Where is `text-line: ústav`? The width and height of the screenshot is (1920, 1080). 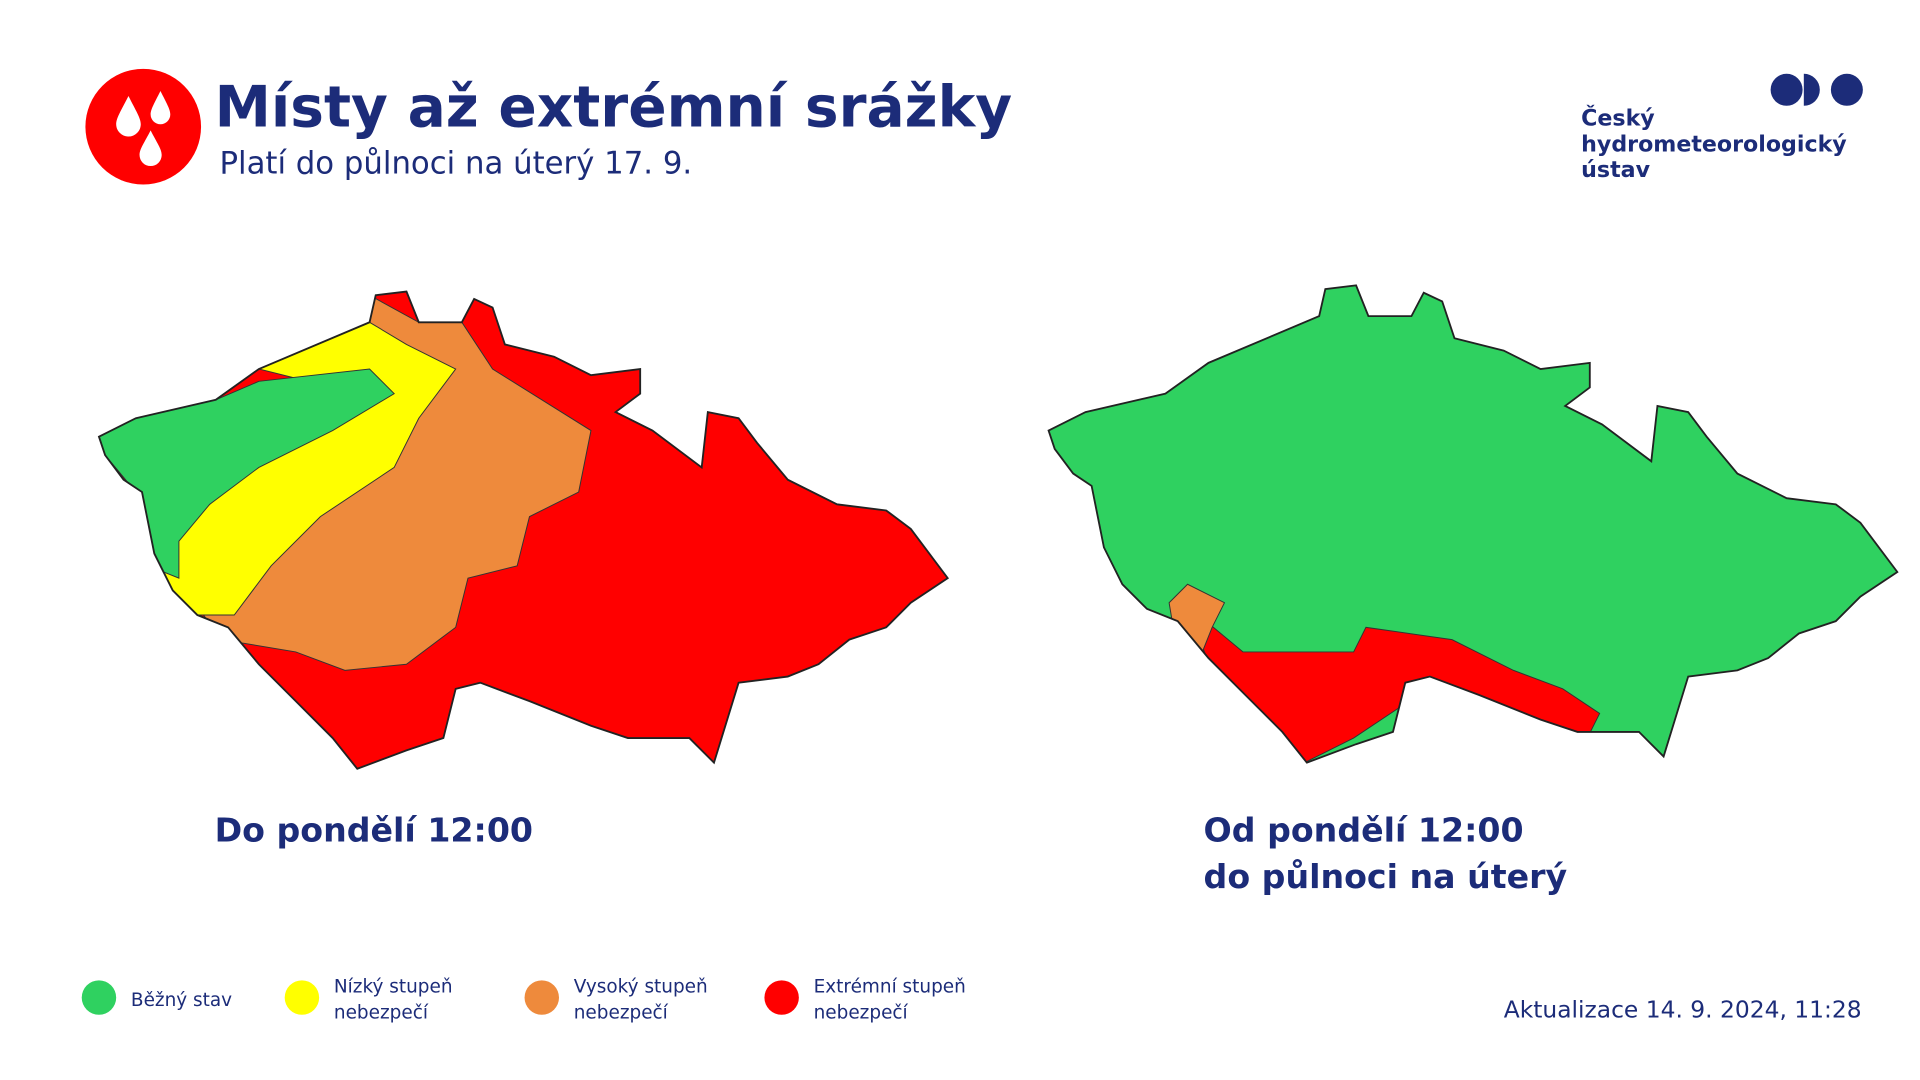
text-line: ústav is located at coordinates (1615, 170).